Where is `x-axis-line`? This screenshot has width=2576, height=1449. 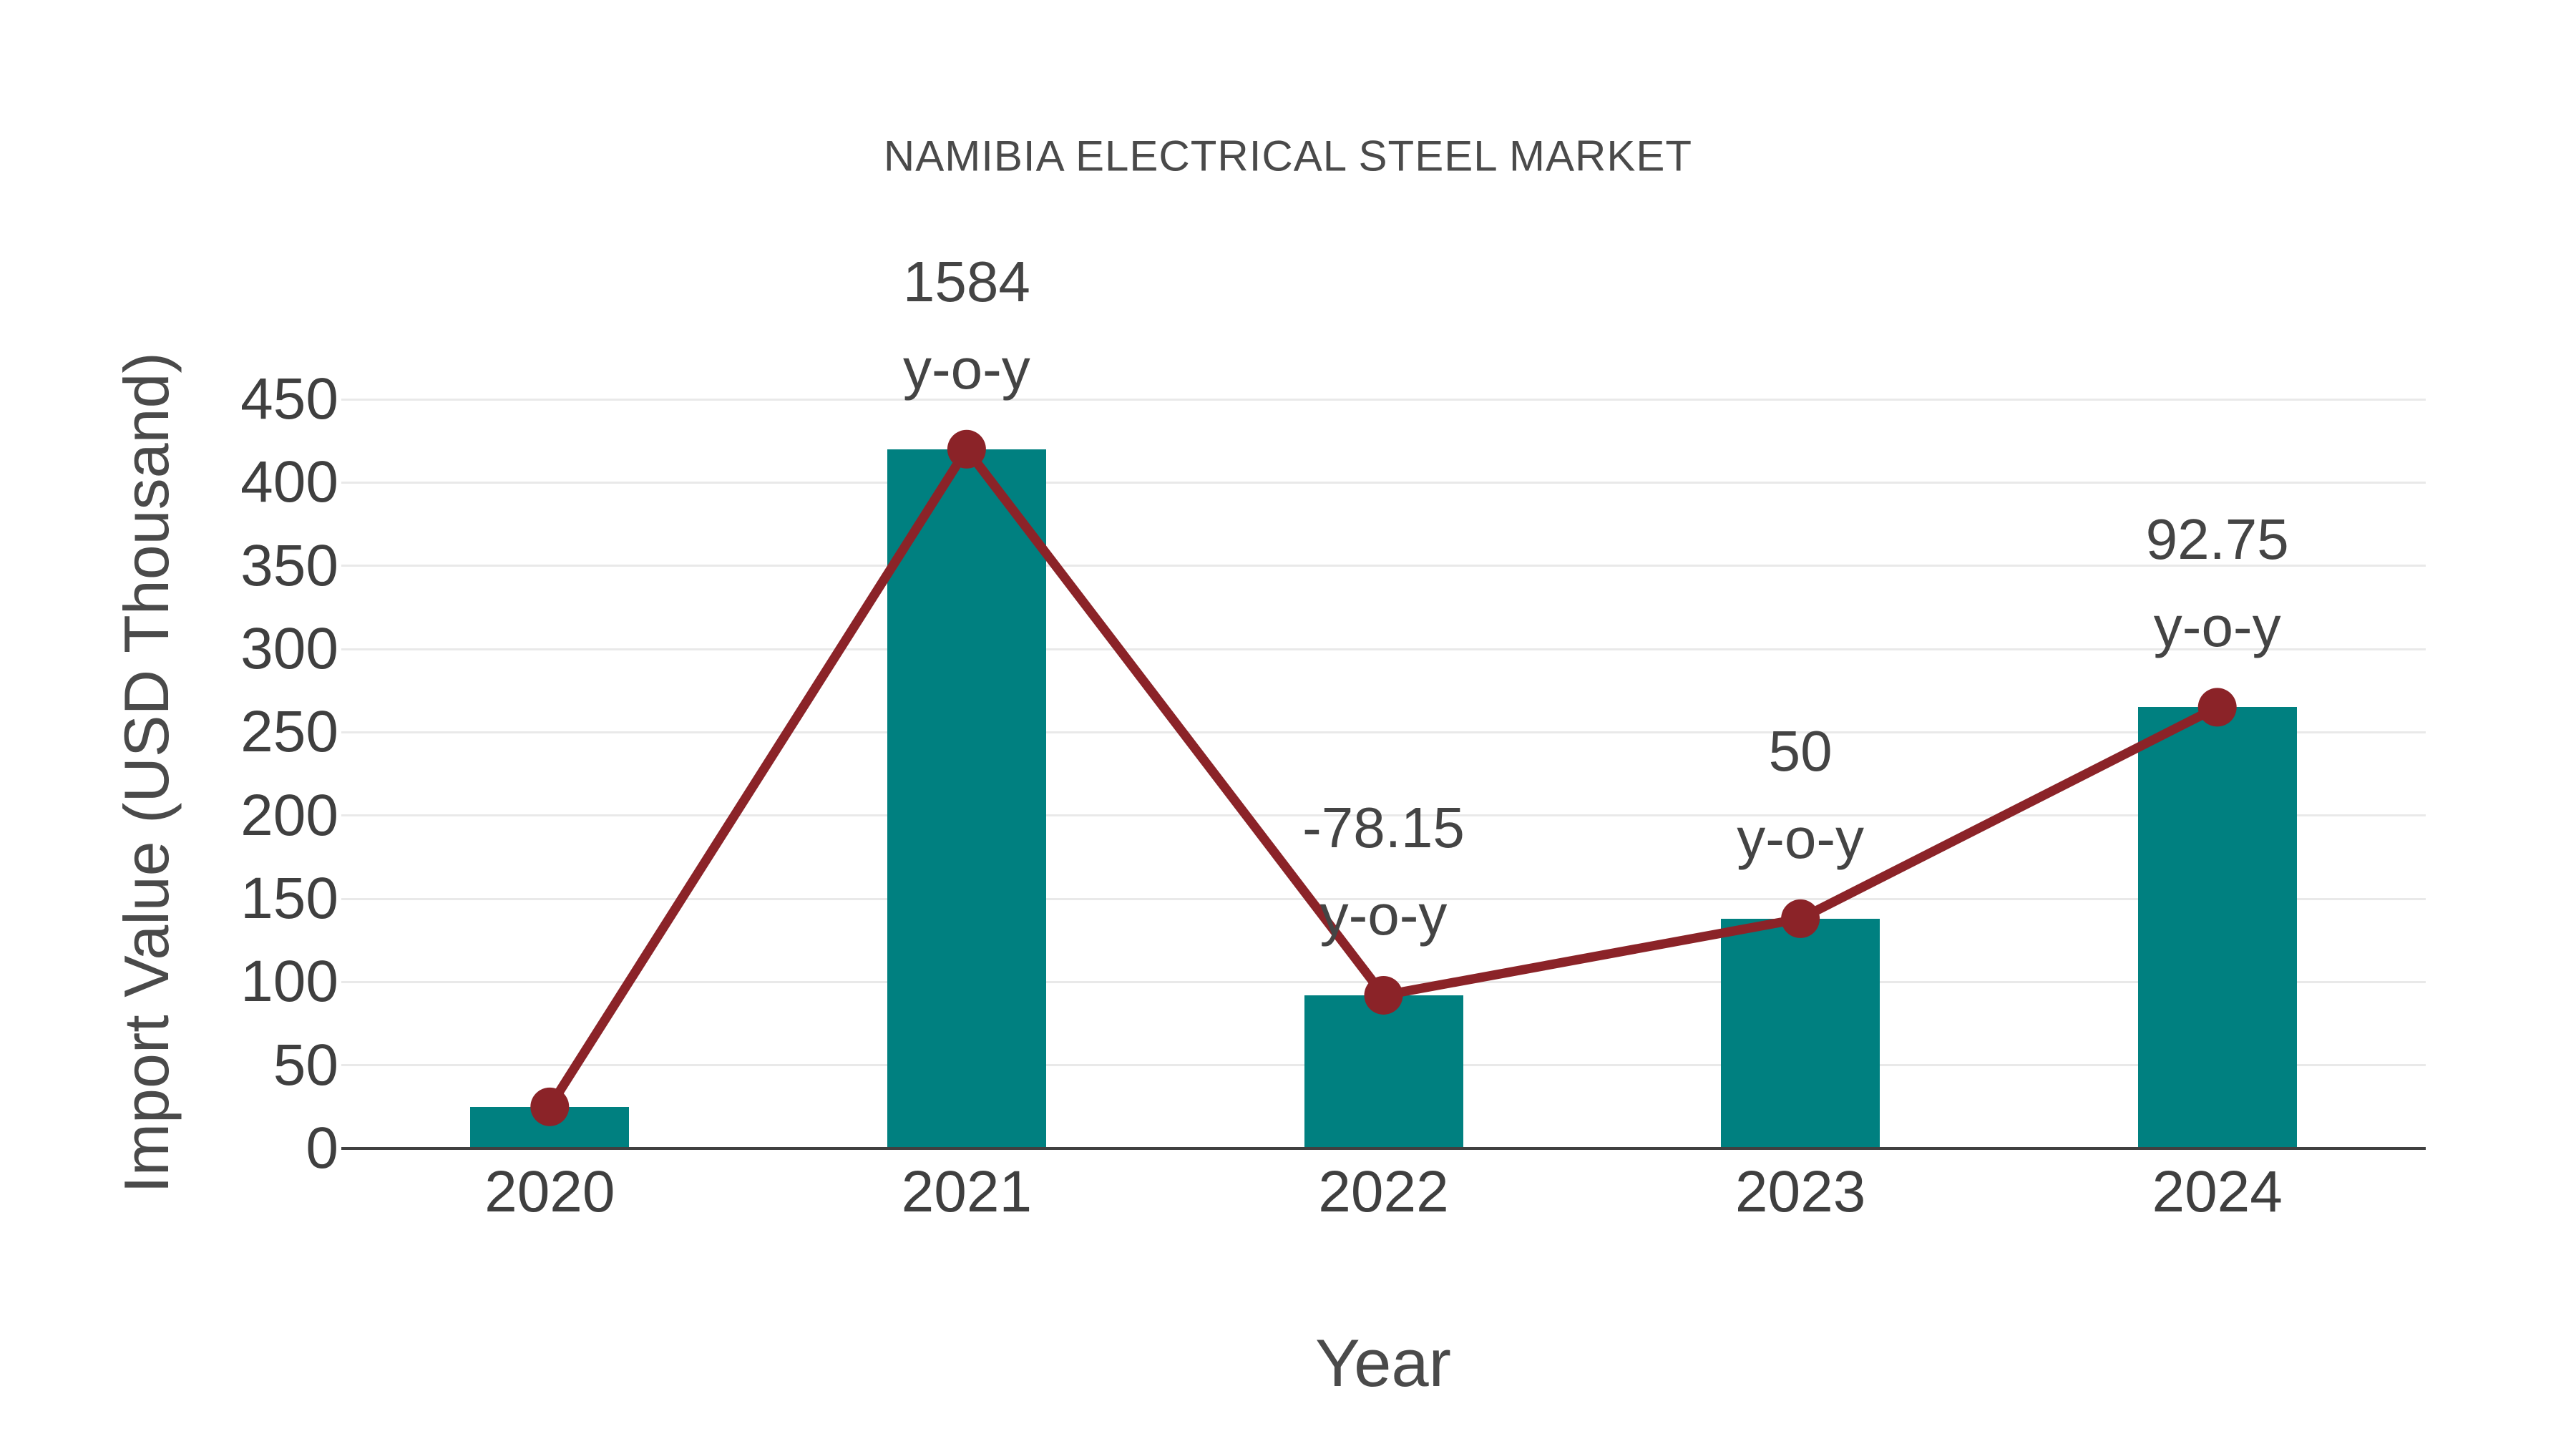
x-axis-line is located at coordinates (1383, 1148).